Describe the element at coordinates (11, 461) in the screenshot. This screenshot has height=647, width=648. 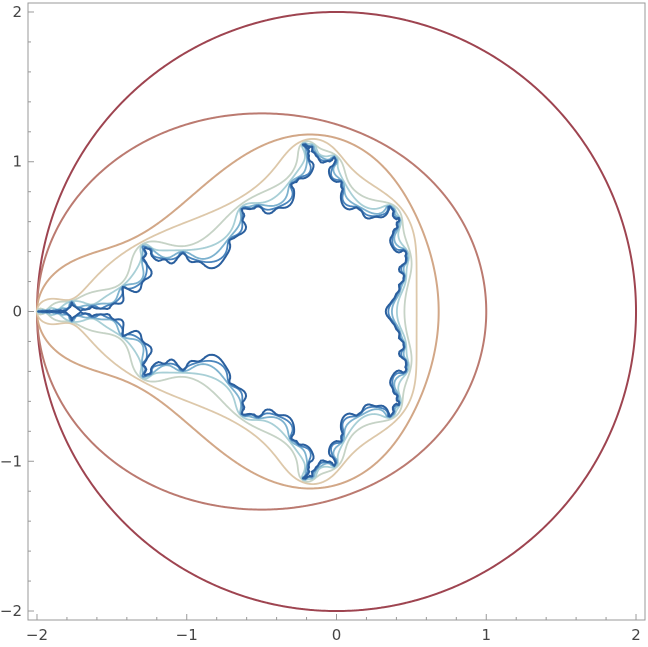
I see `y-tick-label: −1` at that location.